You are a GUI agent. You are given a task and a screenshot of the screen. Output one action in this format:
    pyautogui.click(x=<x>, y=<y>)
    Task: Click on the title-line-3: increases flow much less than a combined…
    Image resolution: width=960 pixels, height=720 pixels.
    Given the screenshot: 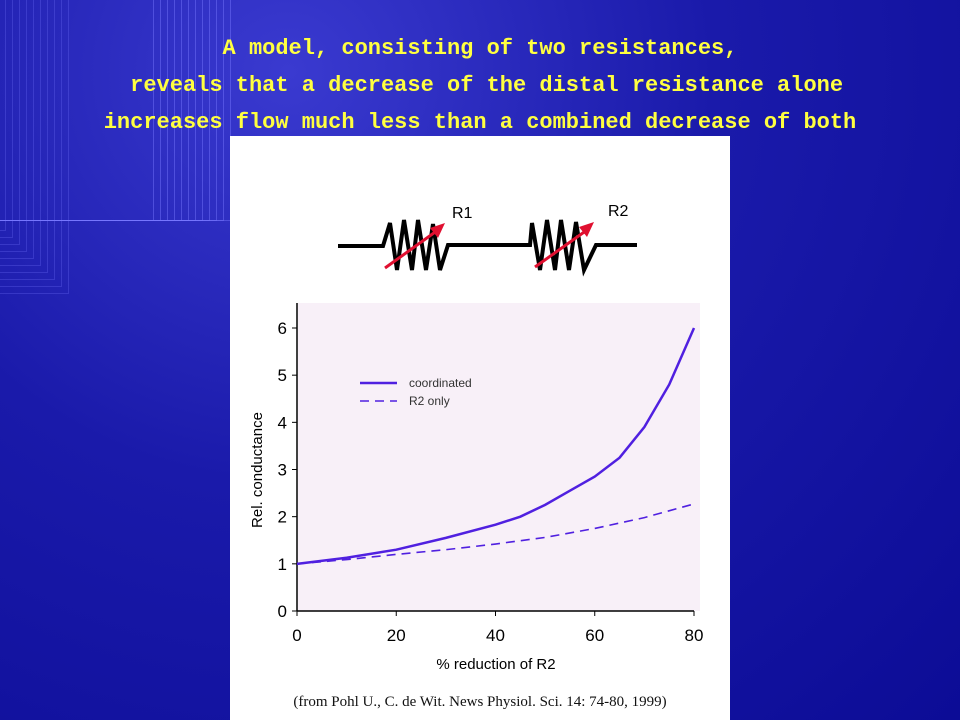 What is the action you would take?
    pyautogui.click(x=480, y=122)
    